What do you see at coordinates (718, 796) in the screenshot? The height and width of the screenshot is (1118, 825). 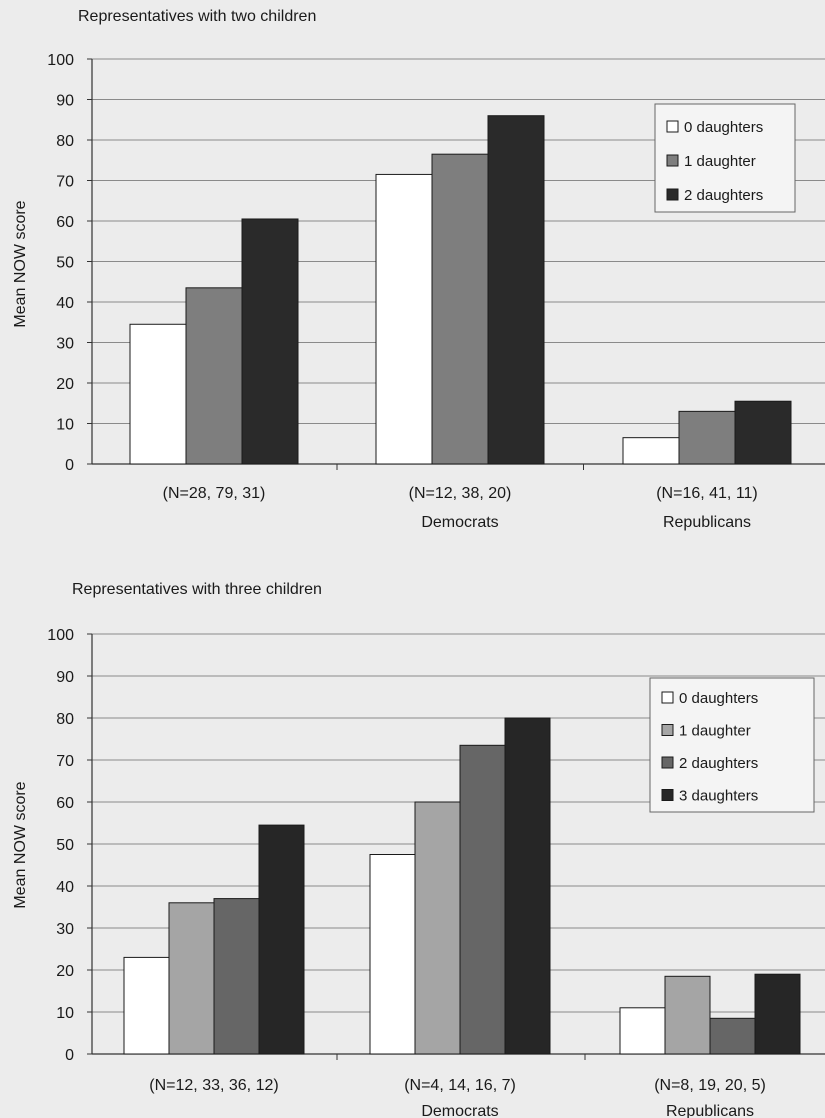 I see `legend-label: 3 daughters` at bounding box center [718, 796].